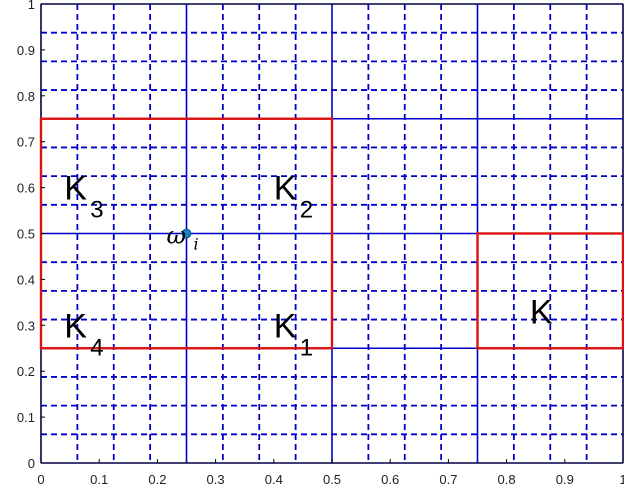  I want to click on y-tick-label: 0, so click(31, 463).